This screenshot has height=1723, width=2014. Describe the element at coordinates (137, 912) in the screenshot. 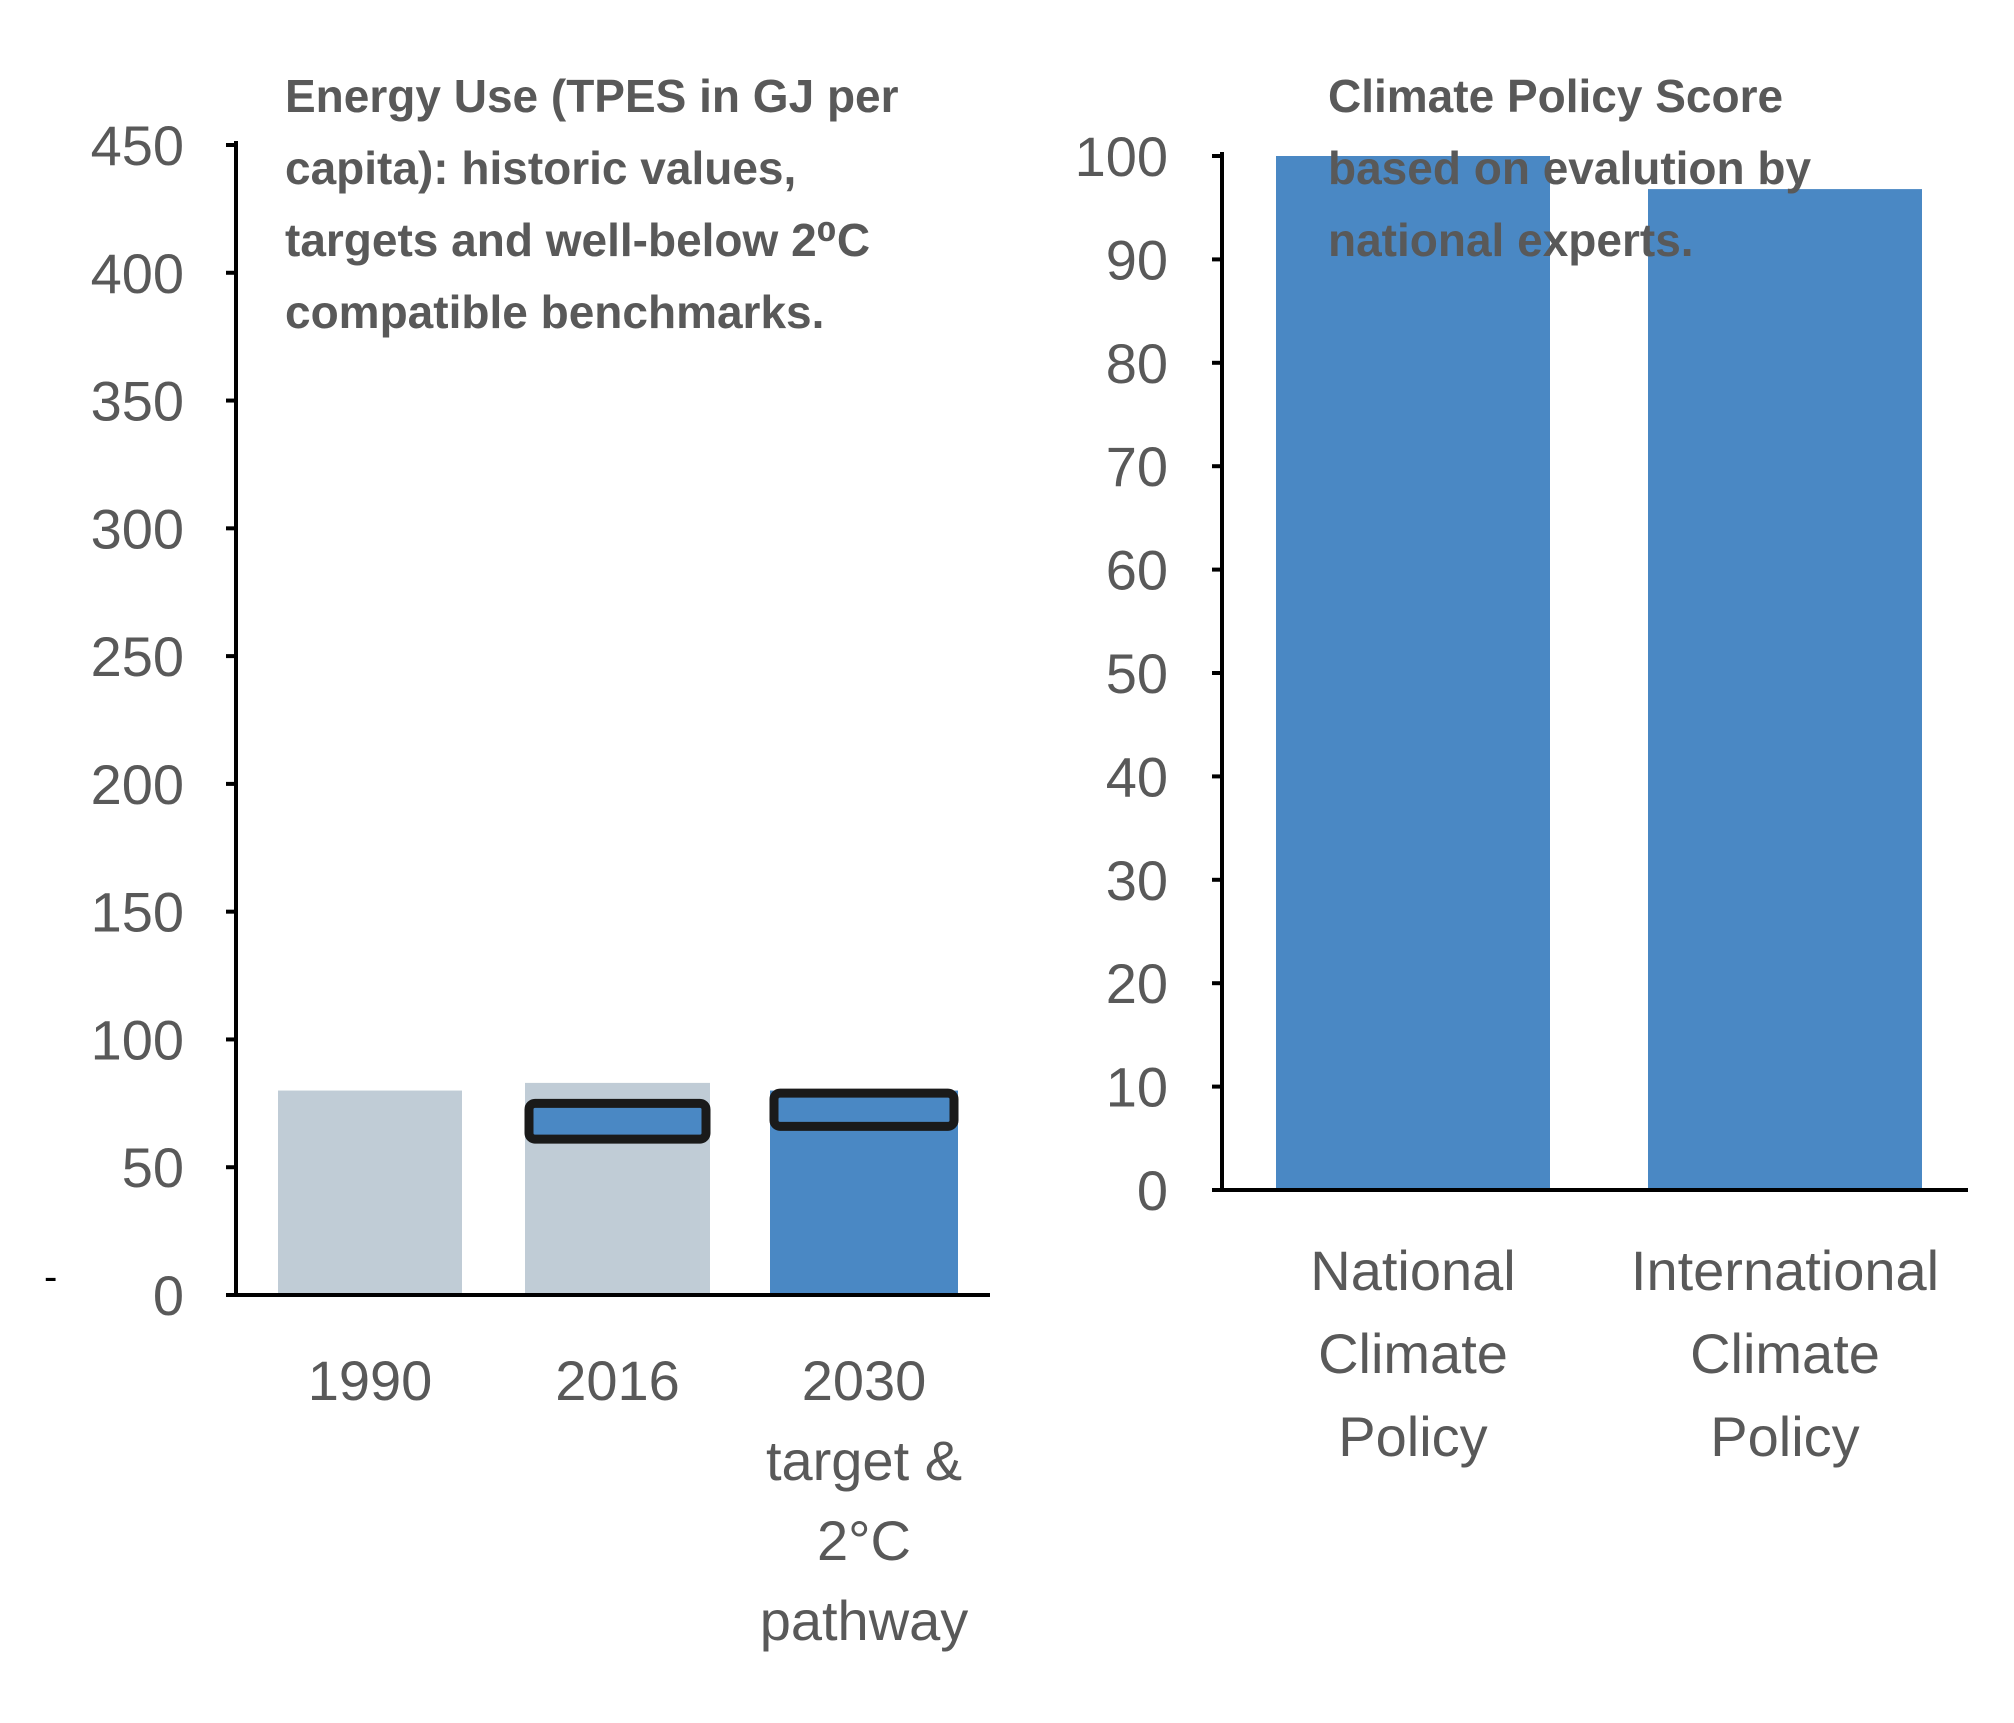

I see `energy-ytick-label-3: 150` at that location.